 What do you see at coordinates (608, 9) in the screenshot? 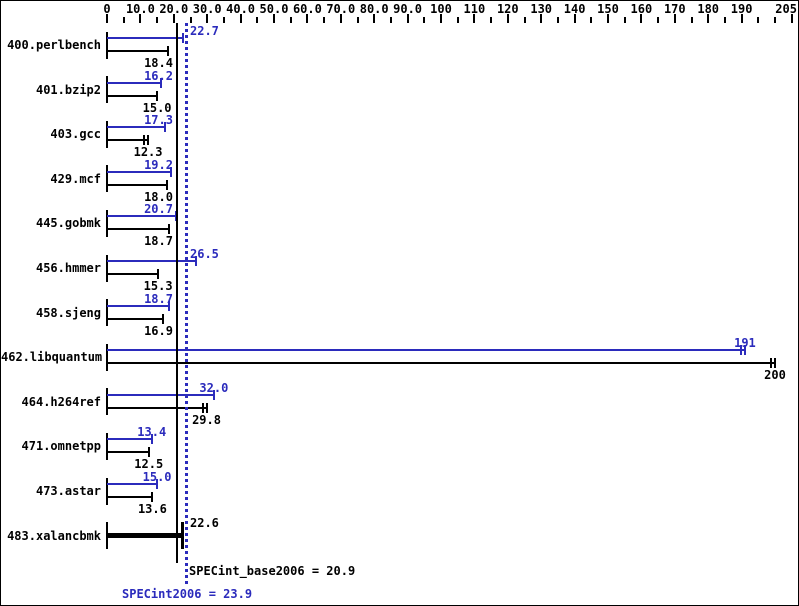
I see `x-axis-tick-label: 150` at bounding box center [608, 9].